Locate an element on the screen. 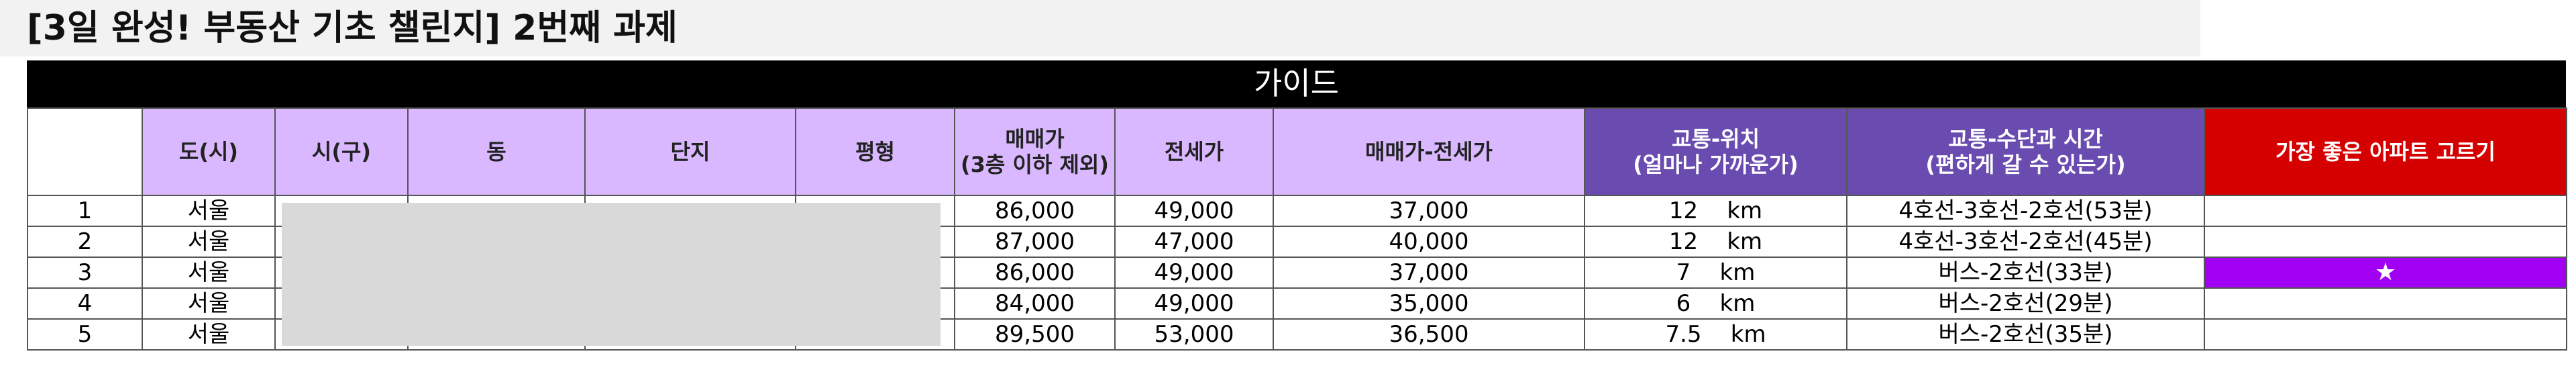  cell-transit: 버스-2호선(29분) is located at coordinates (2025, 303).